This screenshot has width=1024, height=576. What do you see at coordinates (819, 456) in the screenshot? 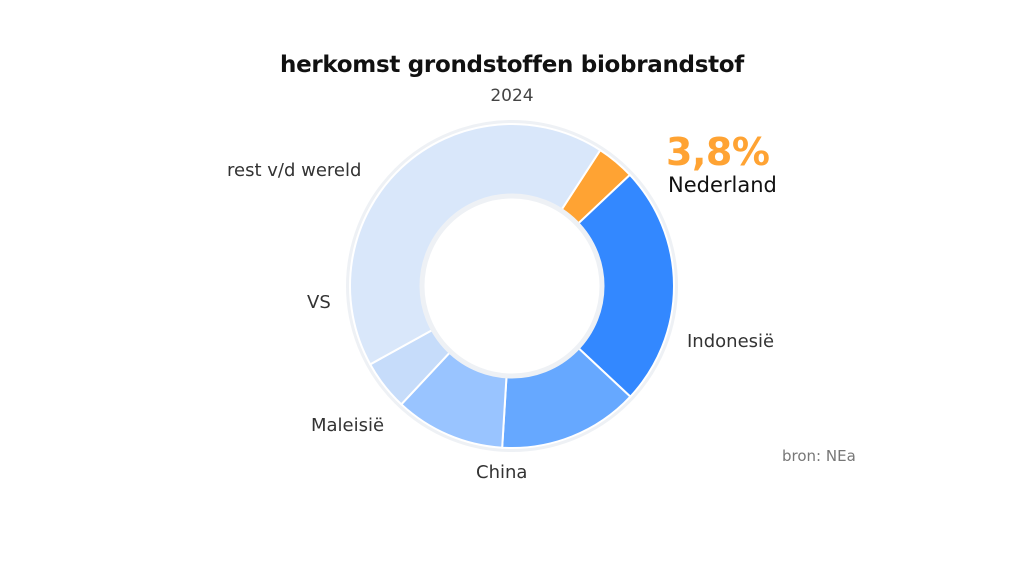
I see `source-label: bron: NEa` at bounding box center [819, 456].